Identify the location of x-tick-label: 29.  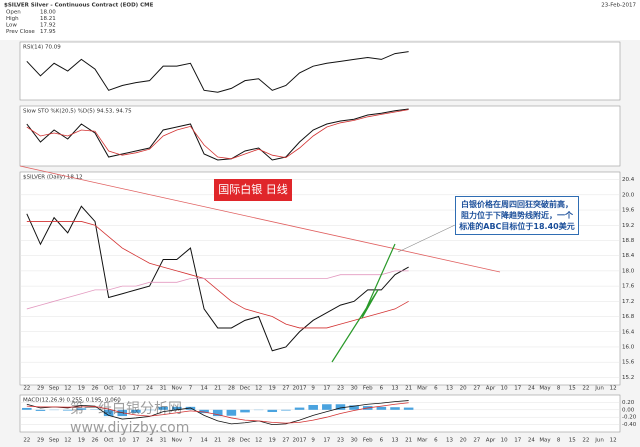
(40, 389).